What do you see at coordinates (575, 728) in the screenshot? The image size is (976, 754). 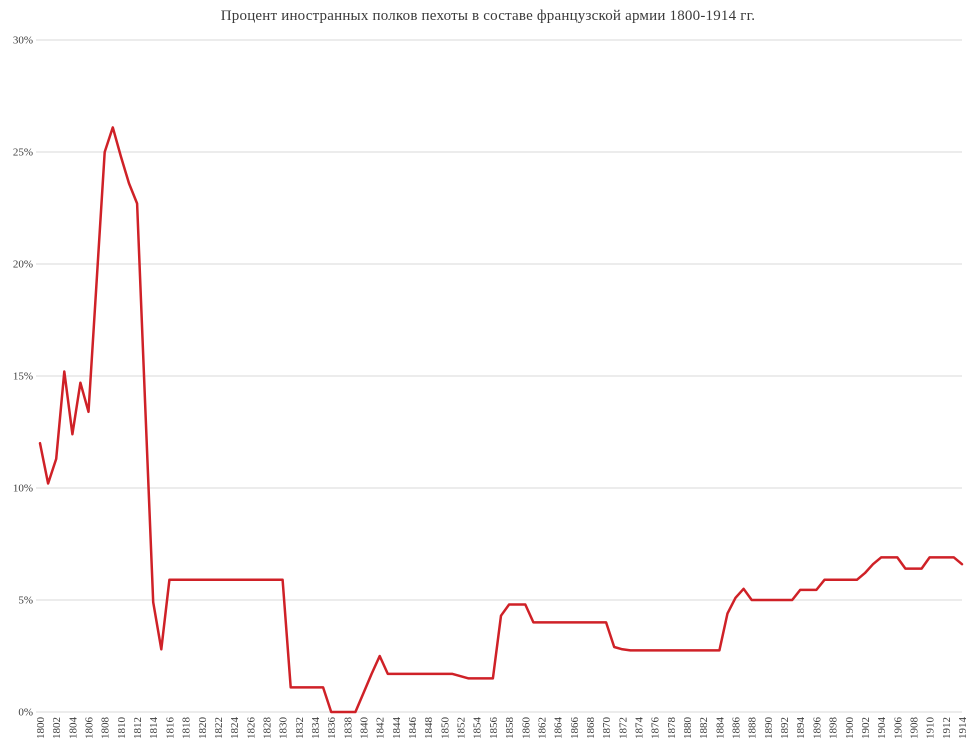 I see `x-tick-label-1866: 1866` at bounding box center [575, 728].